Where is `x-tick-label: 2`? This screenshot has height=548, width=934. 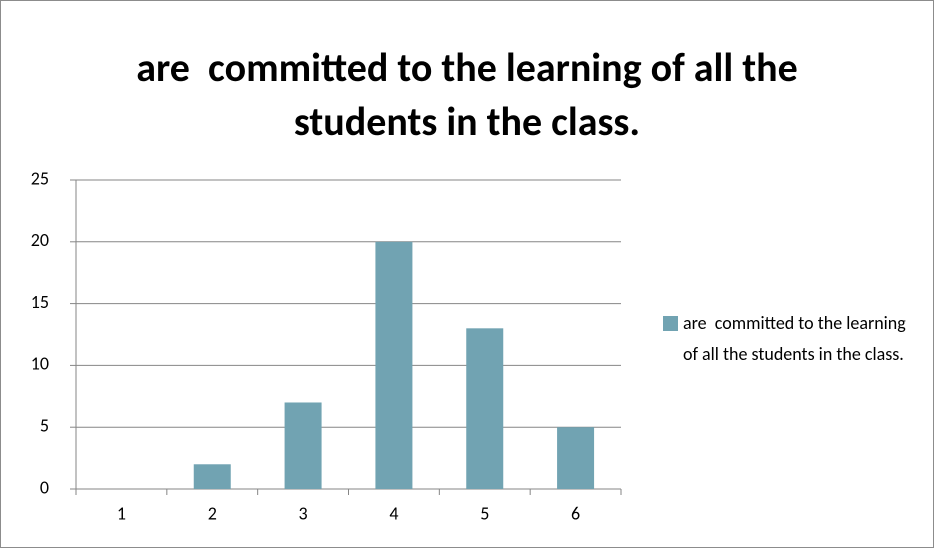
x-tick-label: 2 is located at coordinates (212, 513).